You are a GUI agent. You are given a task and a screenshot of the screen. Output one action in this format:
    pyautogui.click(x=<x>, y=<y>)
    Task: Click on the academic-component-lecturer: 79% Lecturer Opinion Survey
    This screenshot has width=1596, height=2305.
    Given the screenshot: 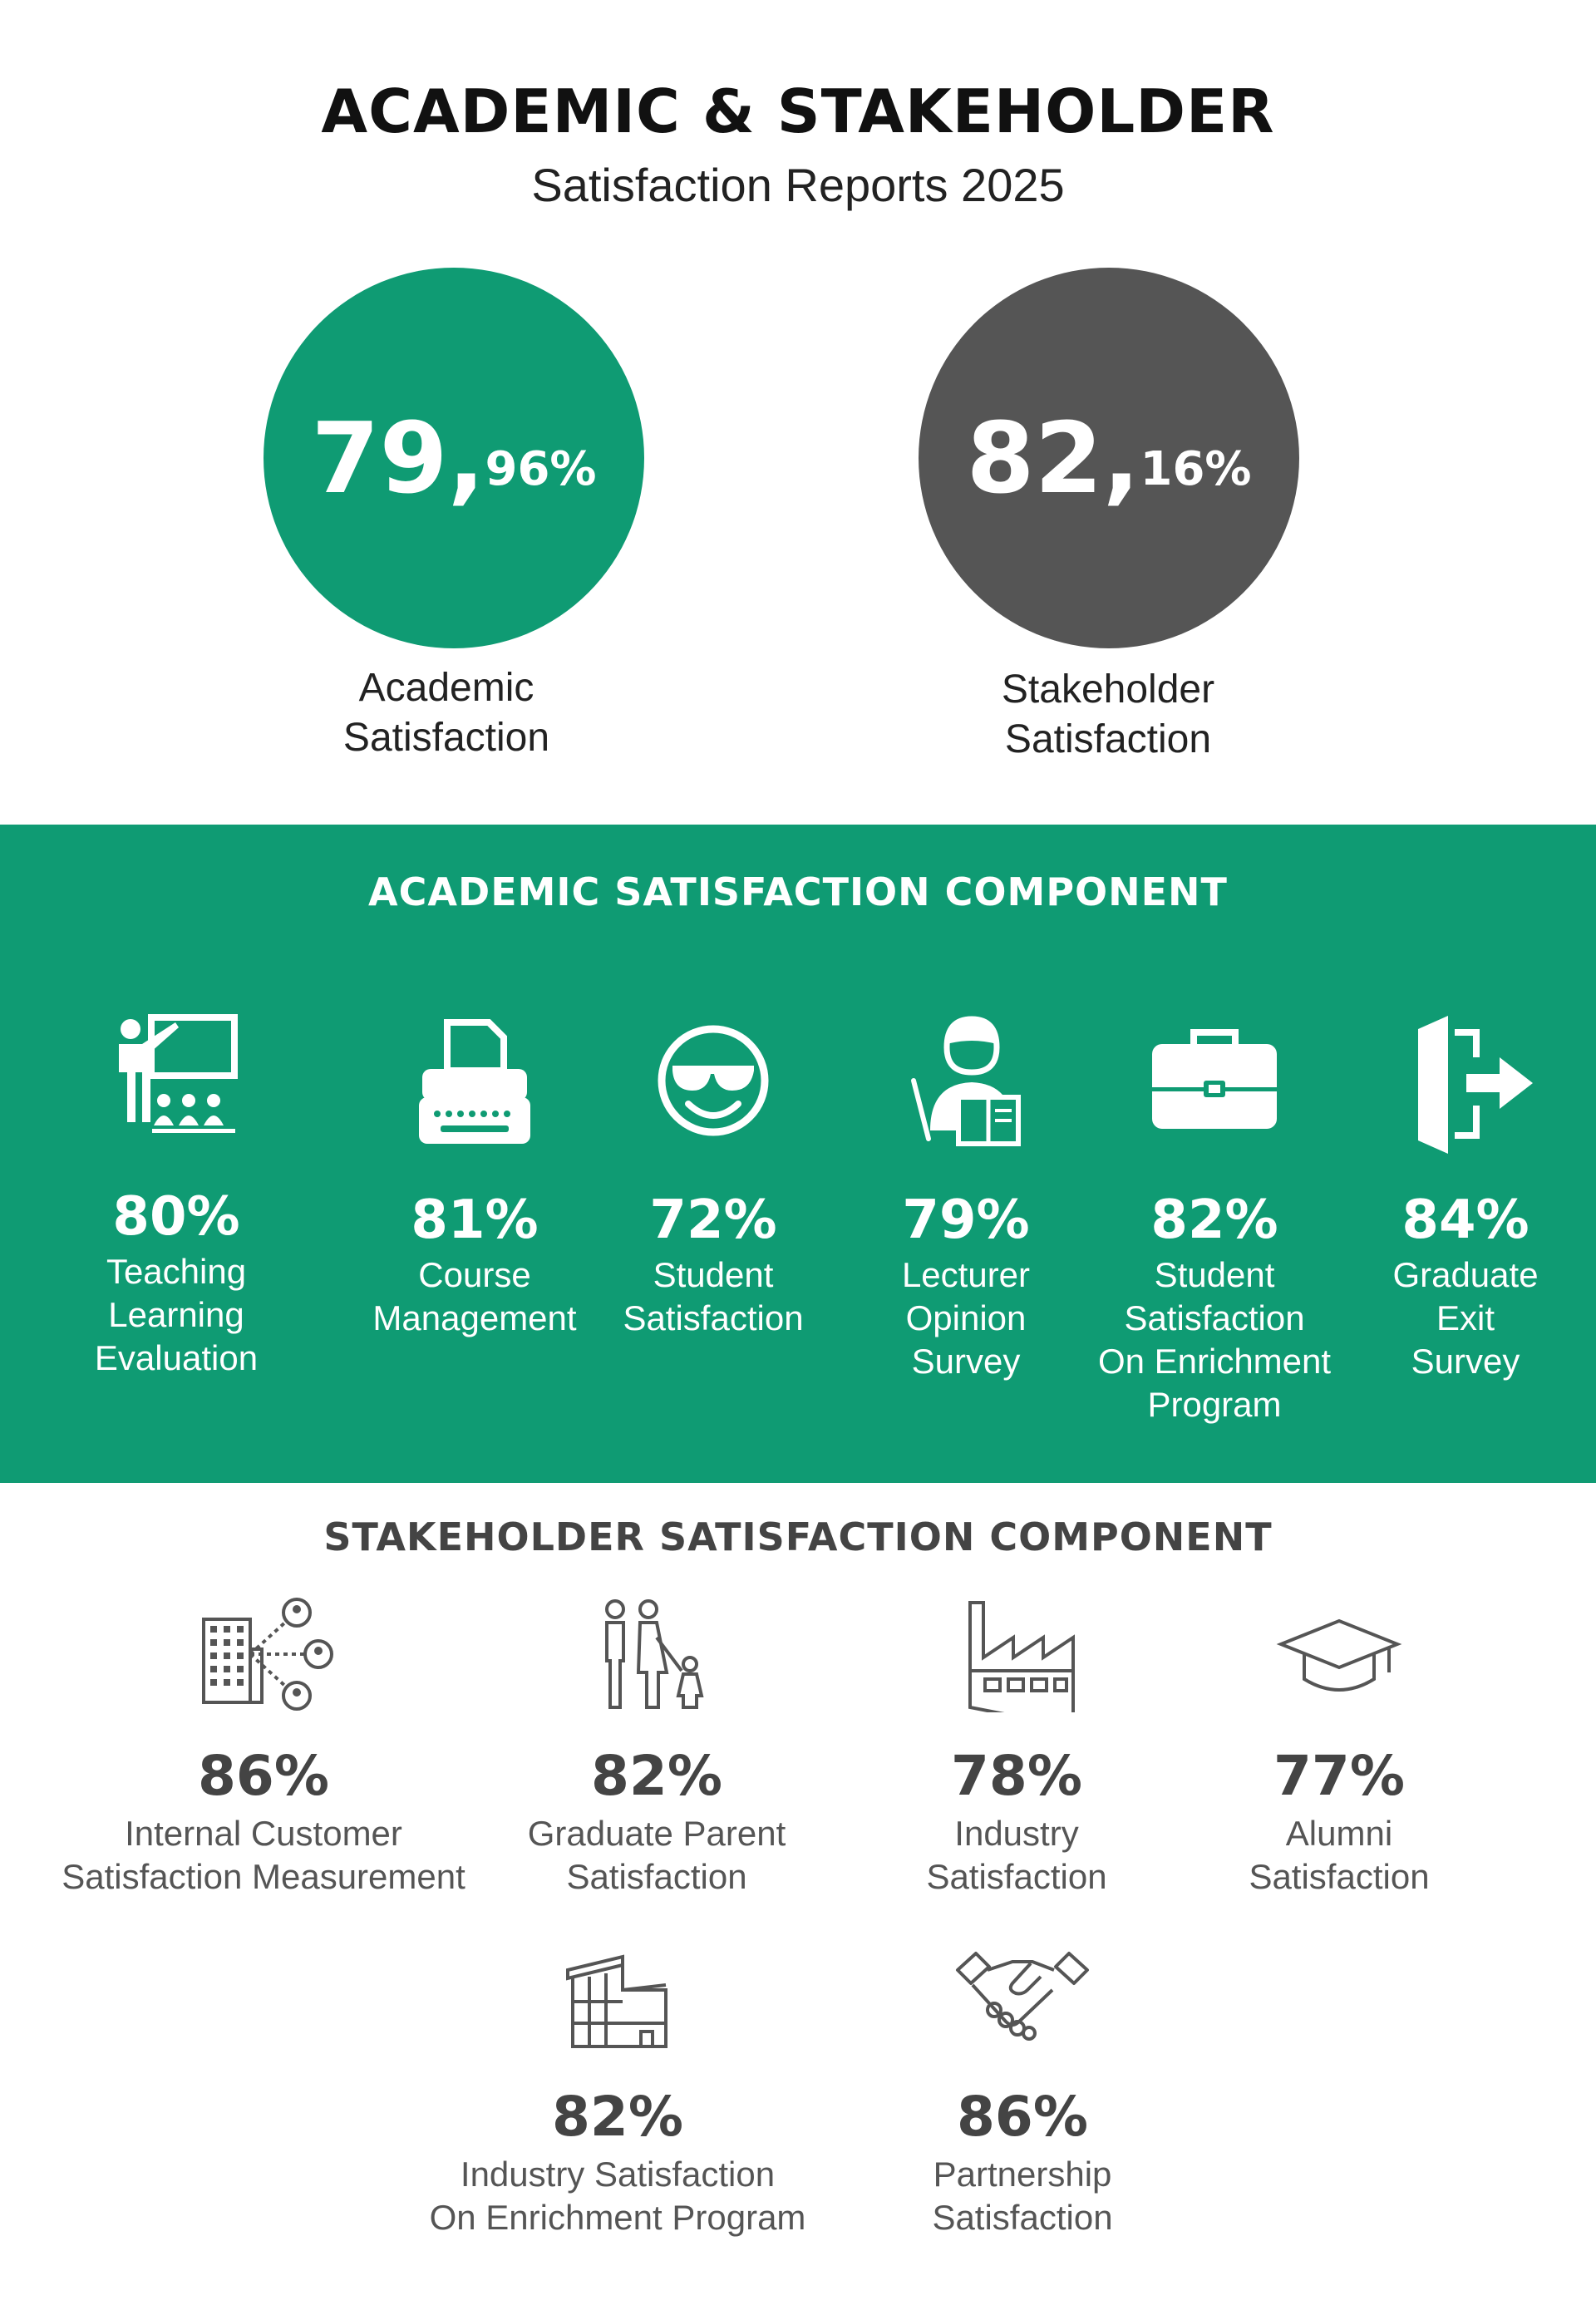 What is the action you would take?
    pyautogui.click(x=966, y=1198)
    